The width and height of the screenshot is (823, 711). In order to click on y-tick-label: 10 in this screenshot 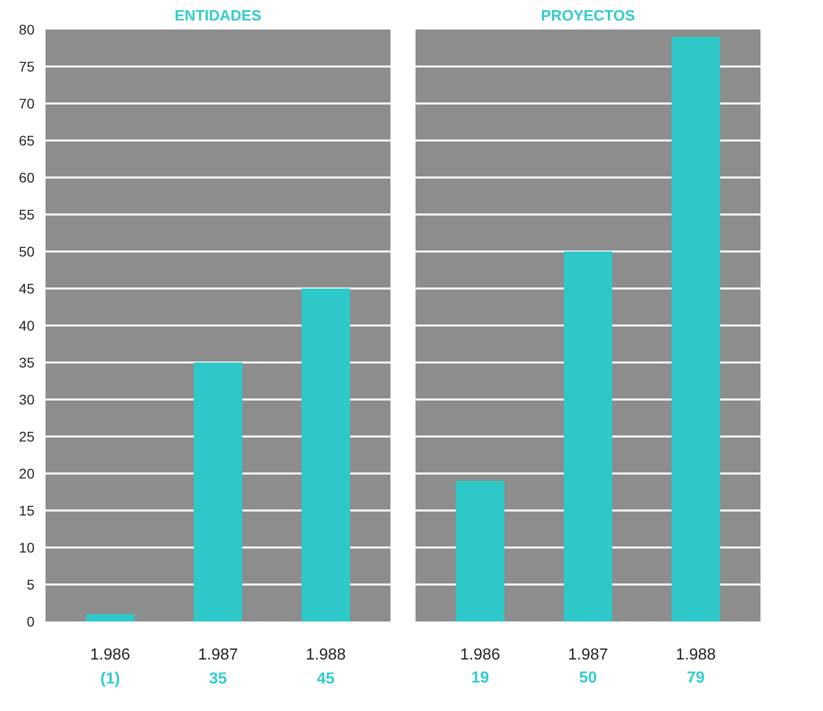, I will do `click(26, 548)`.